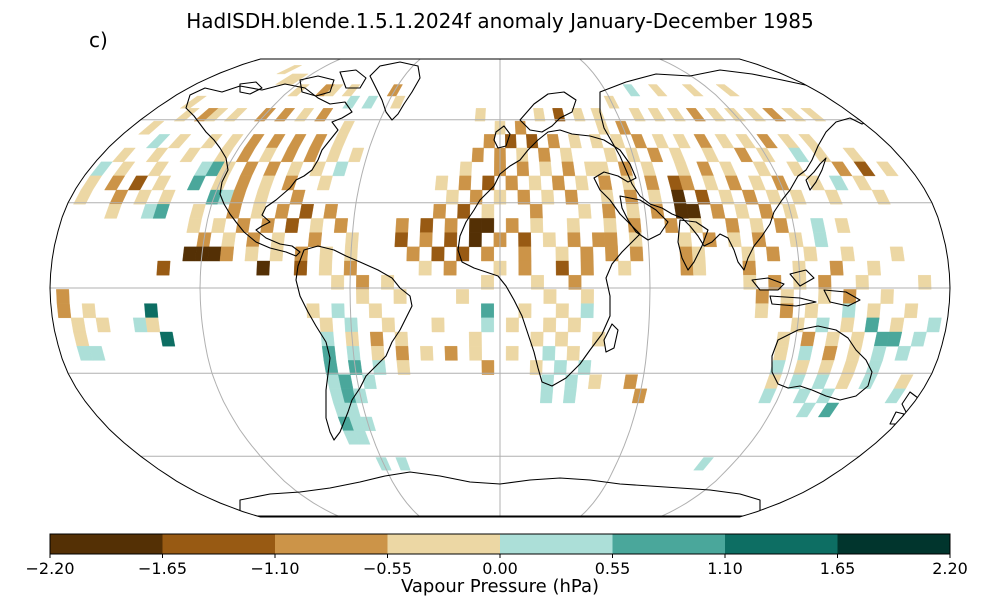  Describe the element at coordinates (806, 288) in the screenshot. I see `coastline-indonesia` at that location.